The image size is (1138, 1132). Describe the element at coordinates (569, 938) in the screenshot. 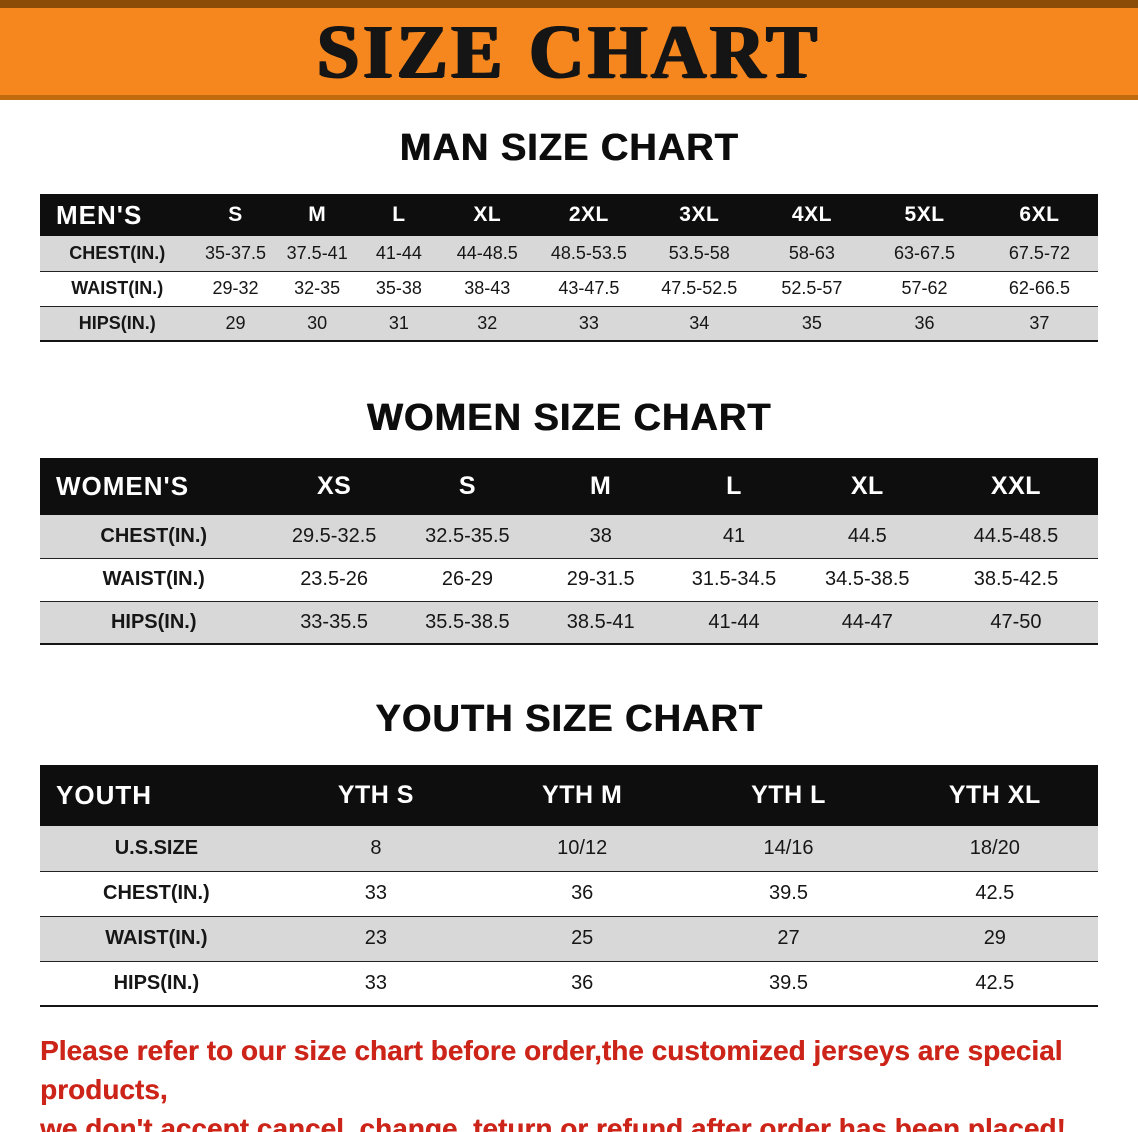

I see `measurement-row: WAIST(IN.) 23 25 27 29` at that location.